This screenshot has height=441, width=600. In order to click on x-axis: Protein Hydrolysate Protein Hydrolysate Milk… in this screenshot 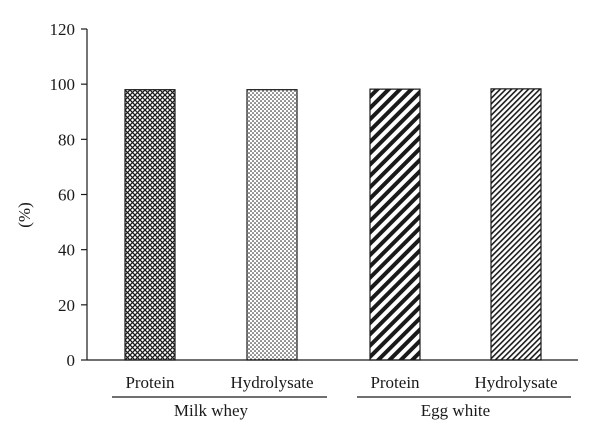, I will do `click(332, 389)`.